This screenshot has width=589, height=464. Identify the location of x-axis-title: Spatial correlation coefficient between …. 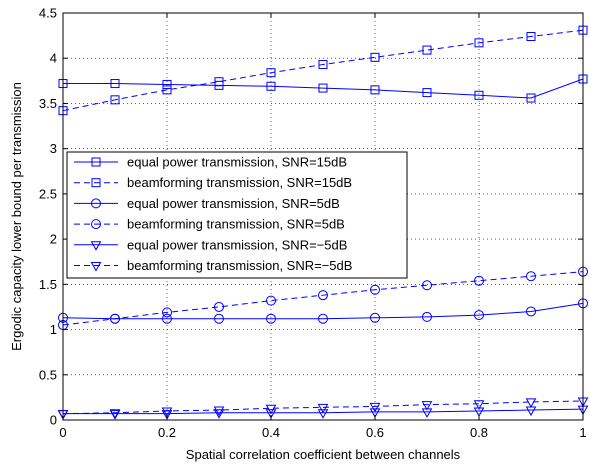
(323, 454).